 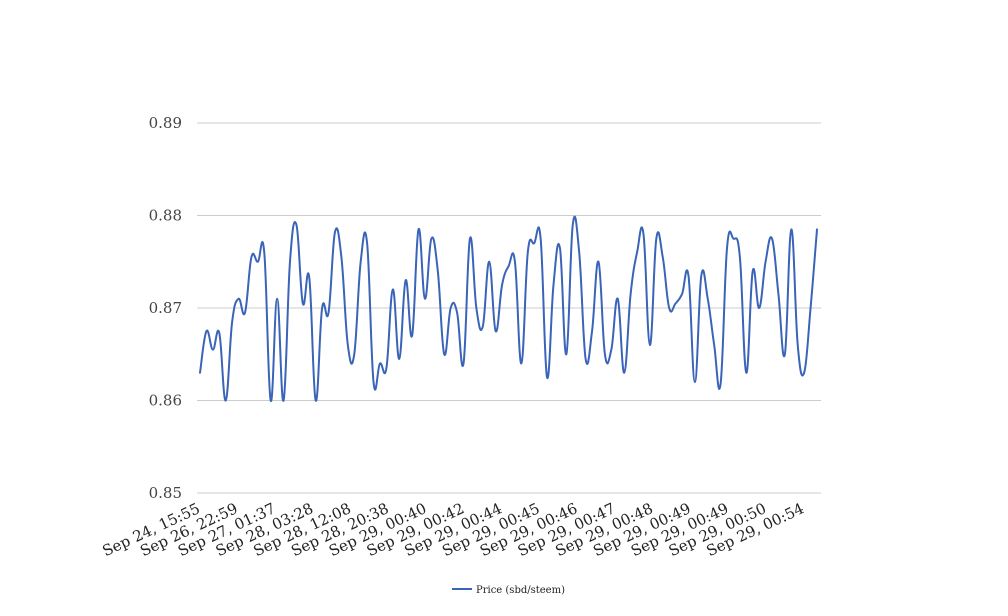 I want to click on y-tick-label: 0.87, so click(x=165, y=308).